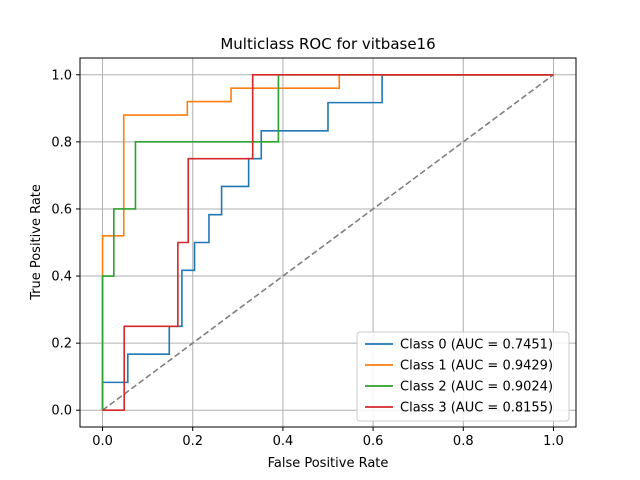  Describe the element at coordinates (327, 44) in the screenshot. I see `chart-title: Multiclass ROC for vitbase16` at that location.